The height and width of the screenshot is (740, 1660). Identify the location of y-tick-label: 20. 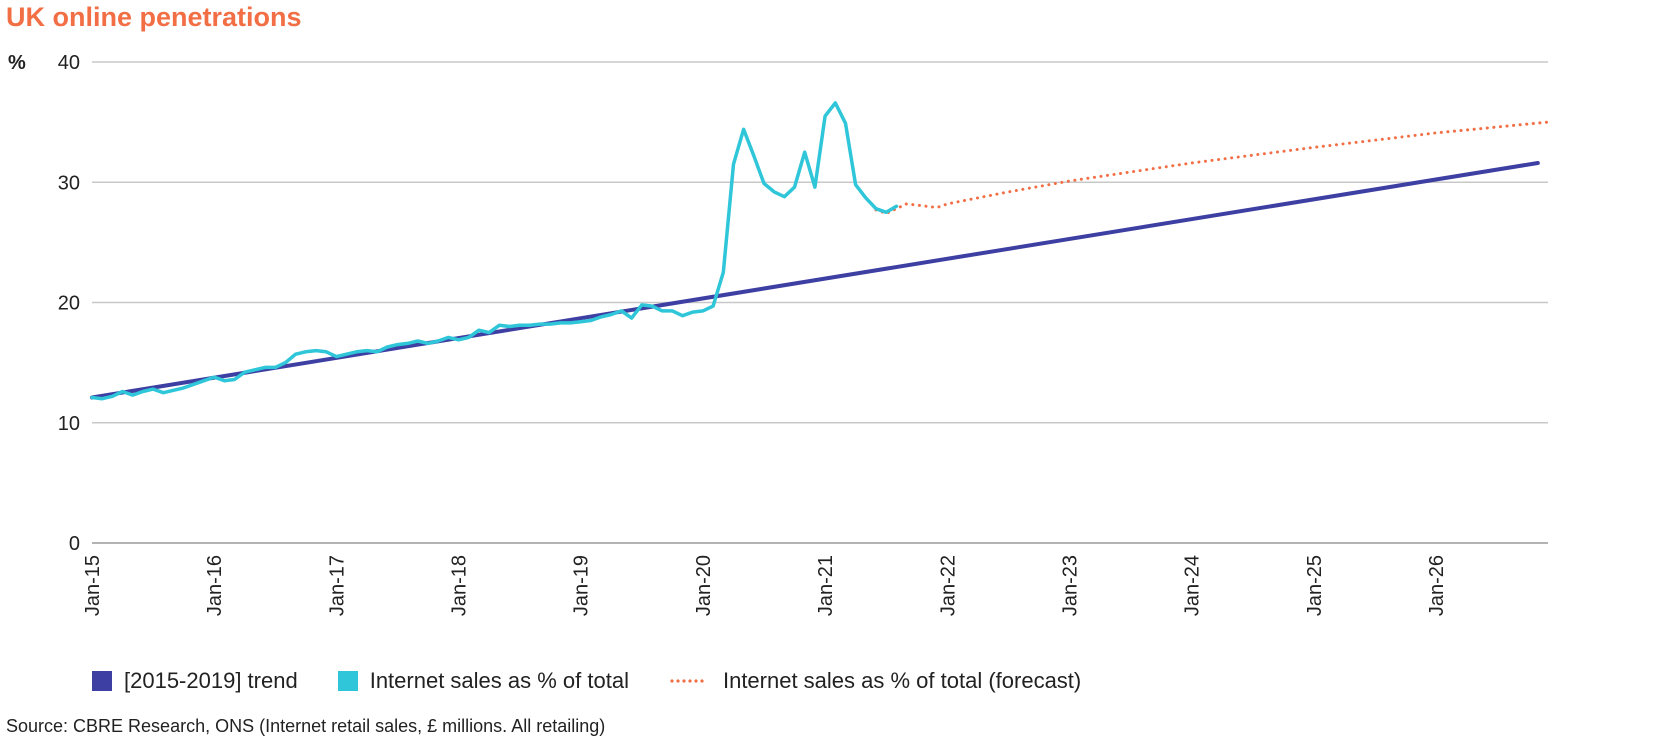
(69, 304).